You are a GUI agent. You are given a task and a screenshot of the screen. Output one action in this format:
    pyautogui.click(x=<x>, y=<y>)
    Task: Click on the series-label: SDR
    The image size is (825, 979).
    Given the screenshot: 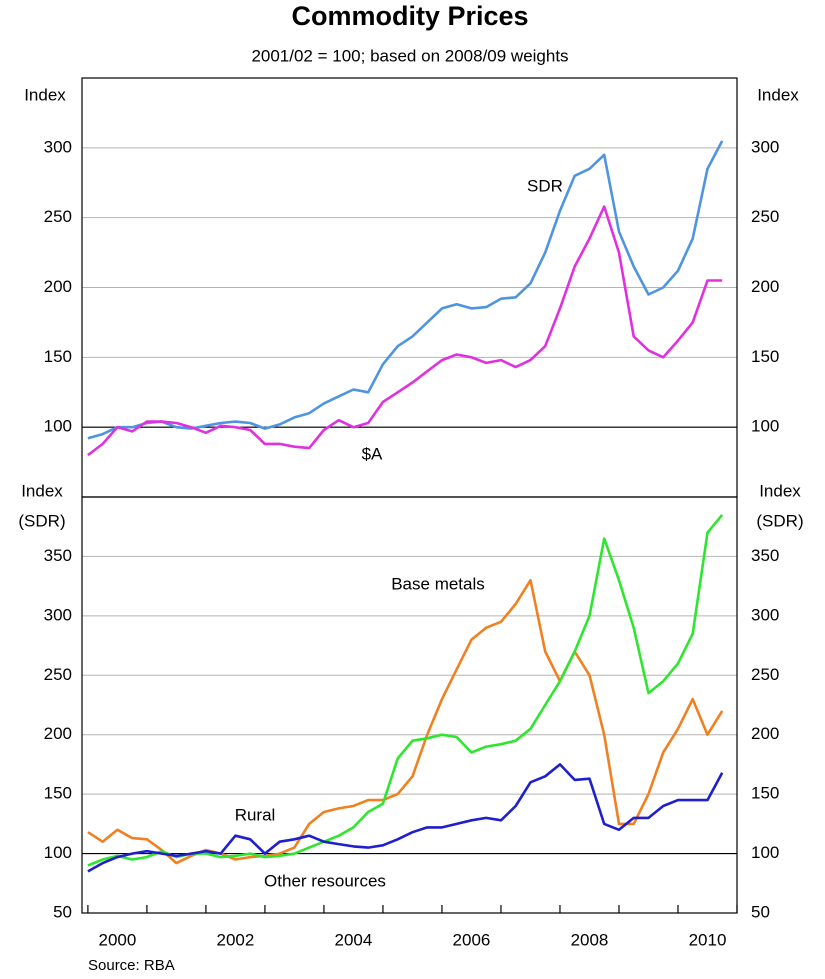 What is the action you would take?
    pyautogui.click(x=545, y=185)
    